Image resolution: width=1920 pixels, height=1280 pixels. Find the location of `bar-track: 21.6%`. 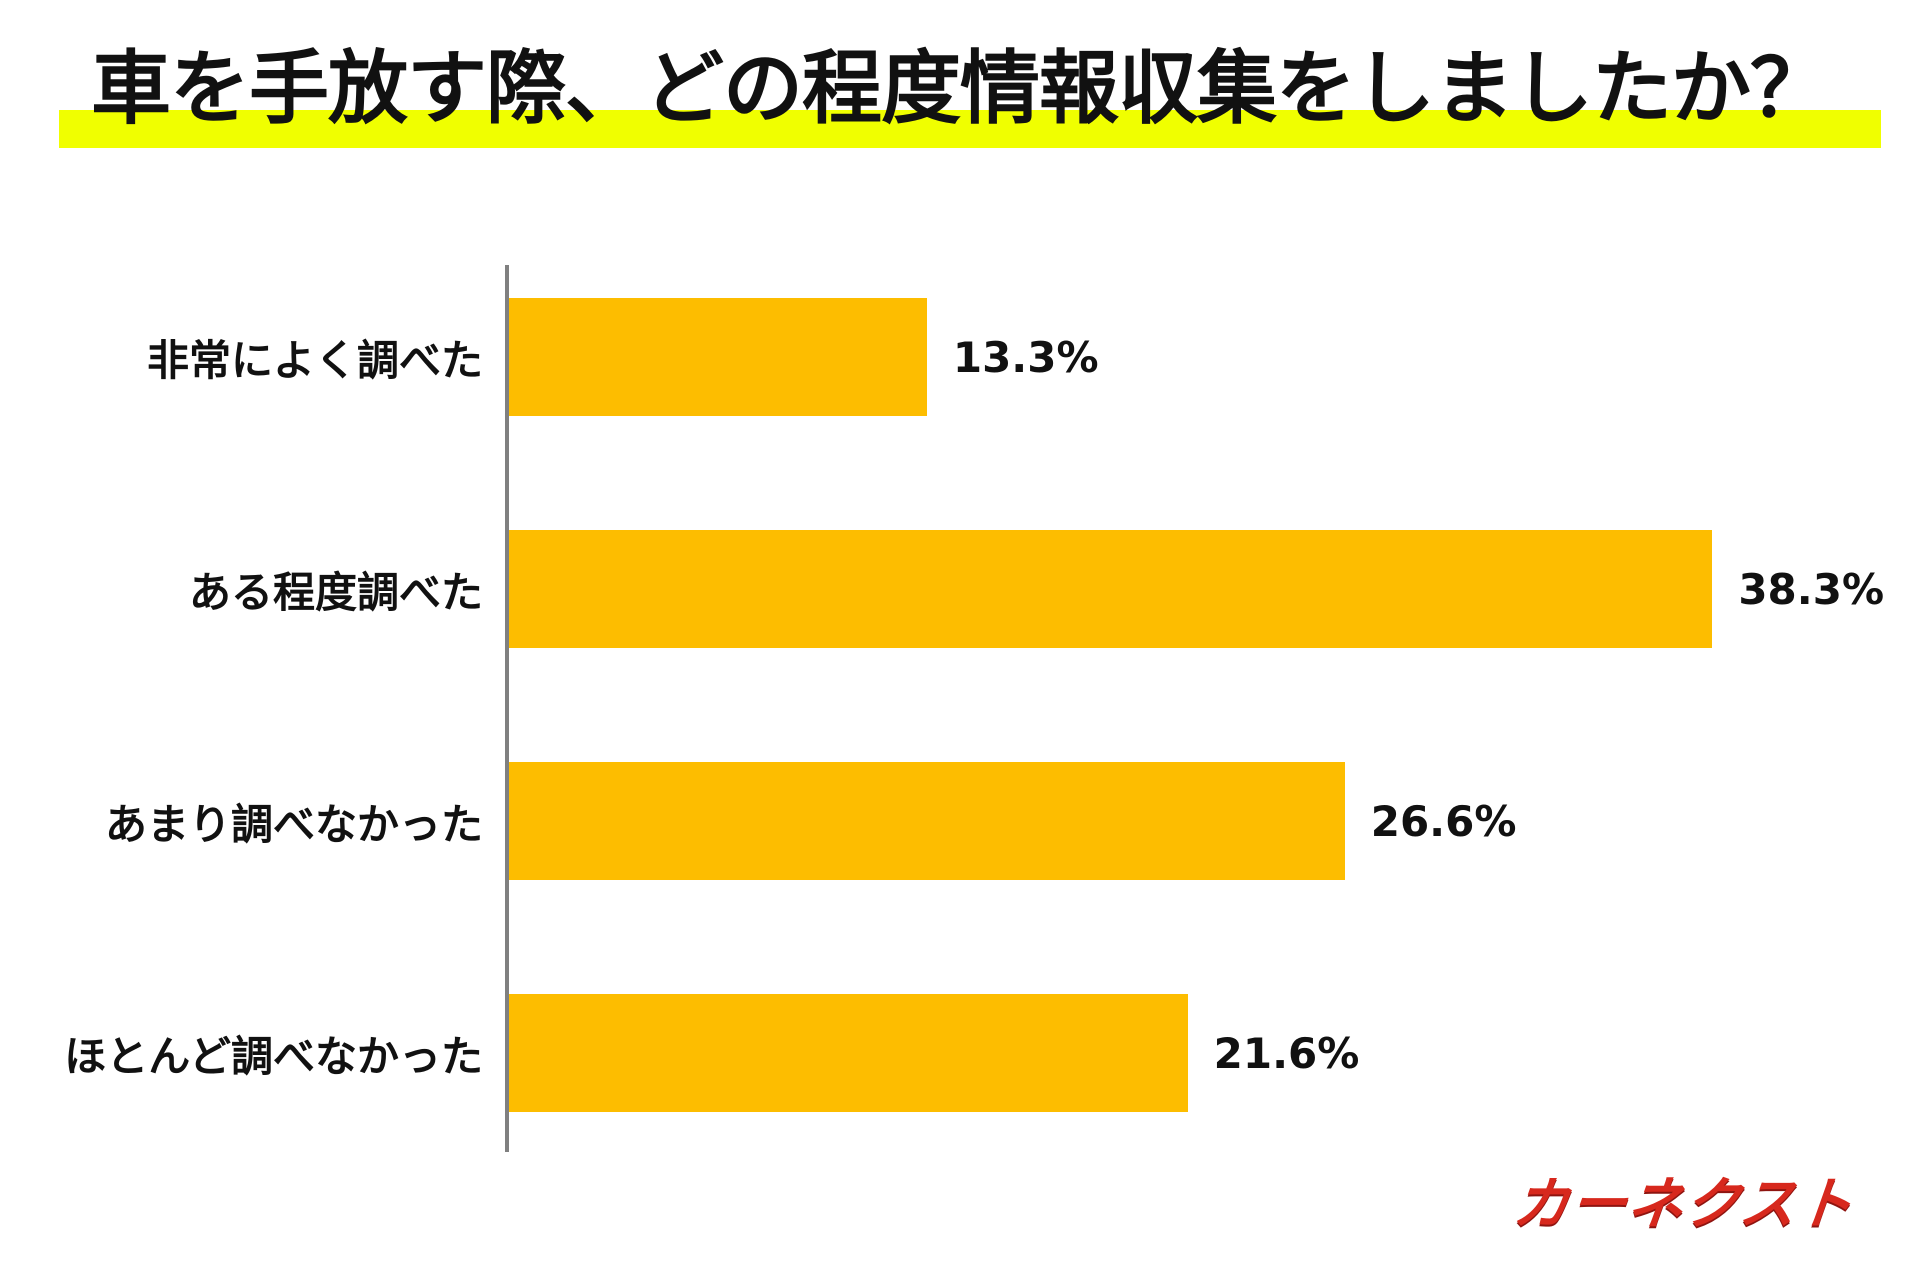

bar-track: 21.6% is located at coordinates (1184, 1053).